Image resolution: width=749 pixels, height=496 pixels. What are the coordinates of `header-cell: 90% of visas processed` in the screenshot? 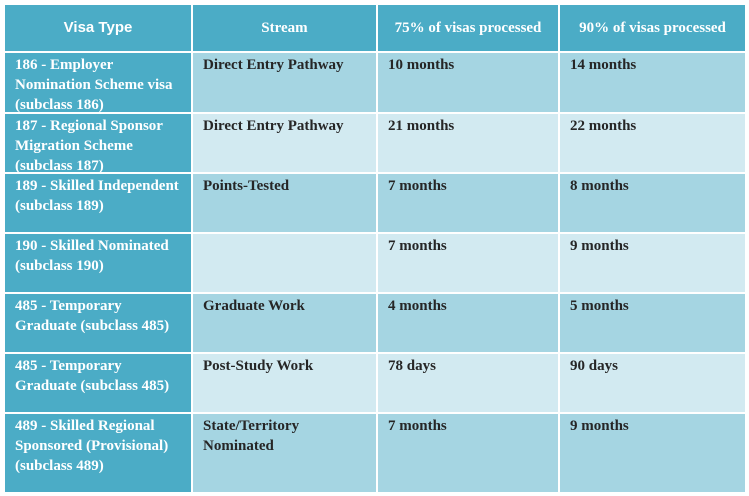 It's located at (652, 28).